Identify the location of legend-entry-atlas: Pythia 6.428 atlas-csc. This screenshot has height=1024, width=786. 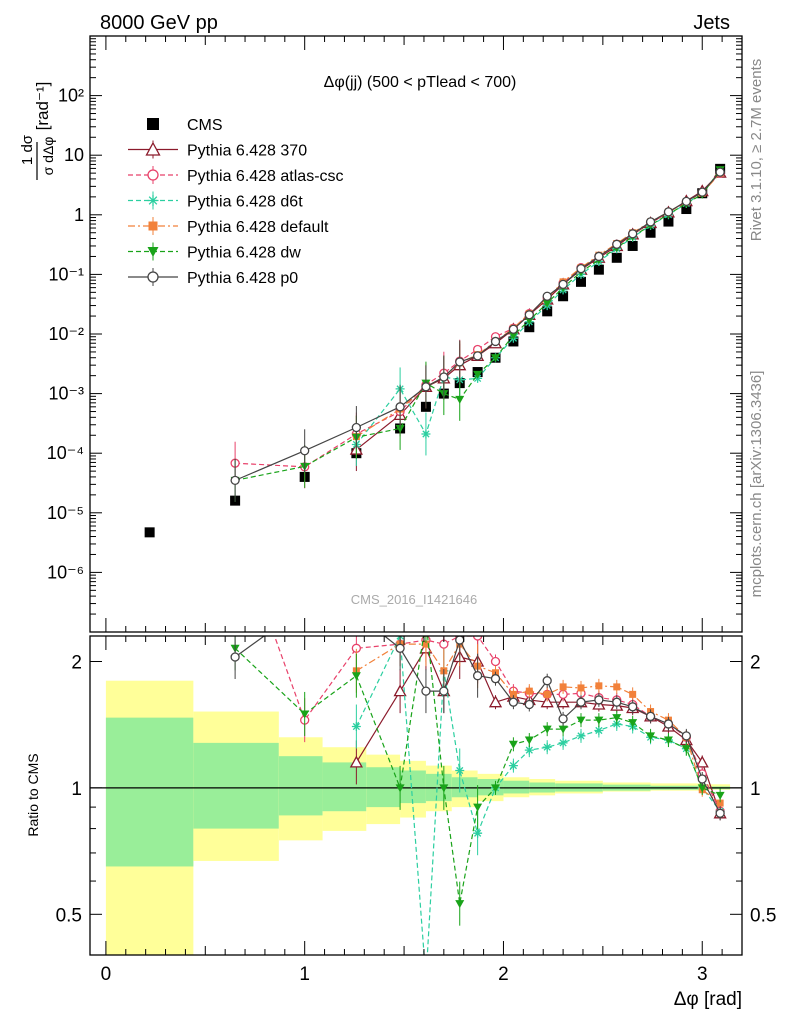
(236, 175).